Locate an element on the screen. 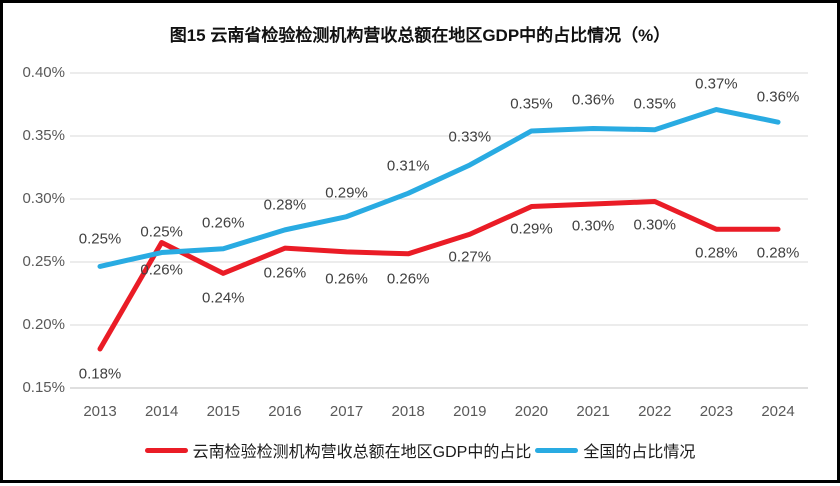  national-series-label: 全国的占比情况 is located at coordinates (639, 452).